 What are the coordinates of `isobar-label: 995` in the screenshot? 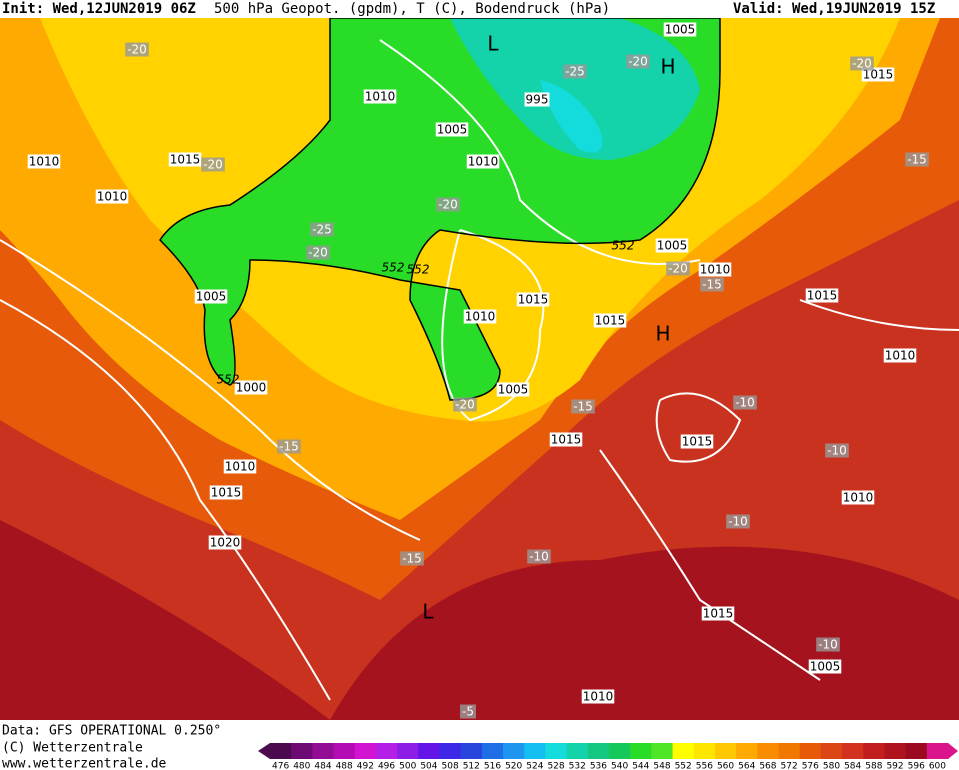 It's located at (537, 100).